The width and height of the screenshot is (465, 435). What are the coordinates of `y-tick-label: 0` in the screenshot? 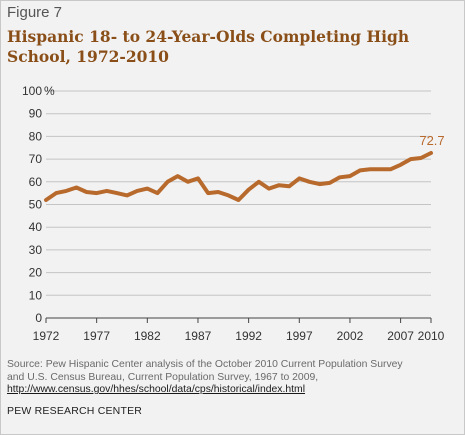 It's located at (38, 318).